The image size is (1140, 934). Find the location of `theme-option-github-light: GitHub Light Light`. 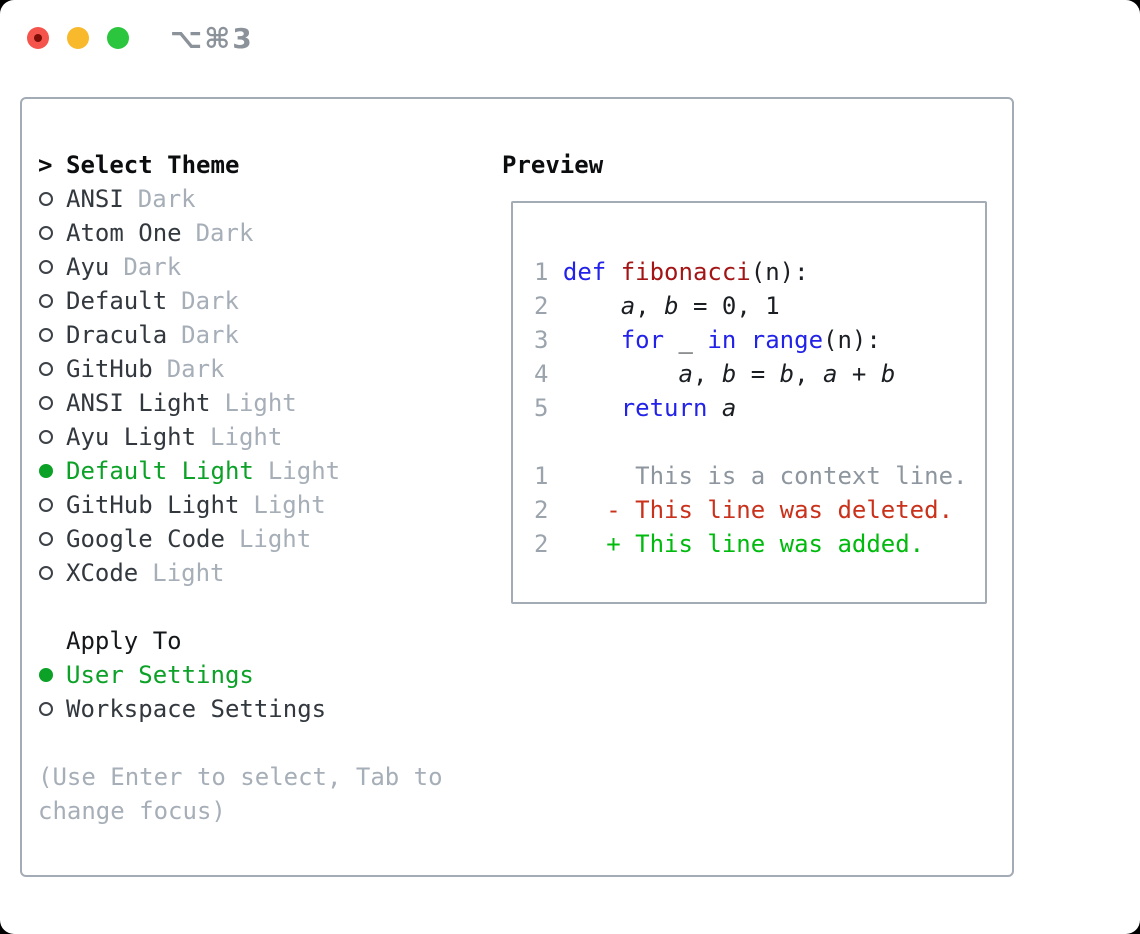

theme-option-github-light: GitHub Light Light is located at coordinates (240, 505).